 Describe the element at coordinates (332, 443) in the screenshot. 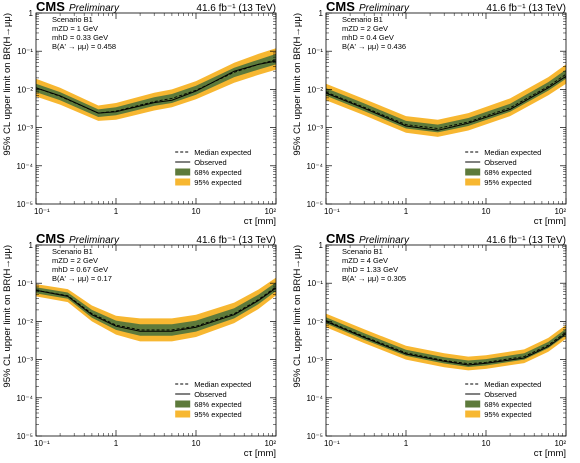

I see `x-tick-label: 10⁻¹` at that location.